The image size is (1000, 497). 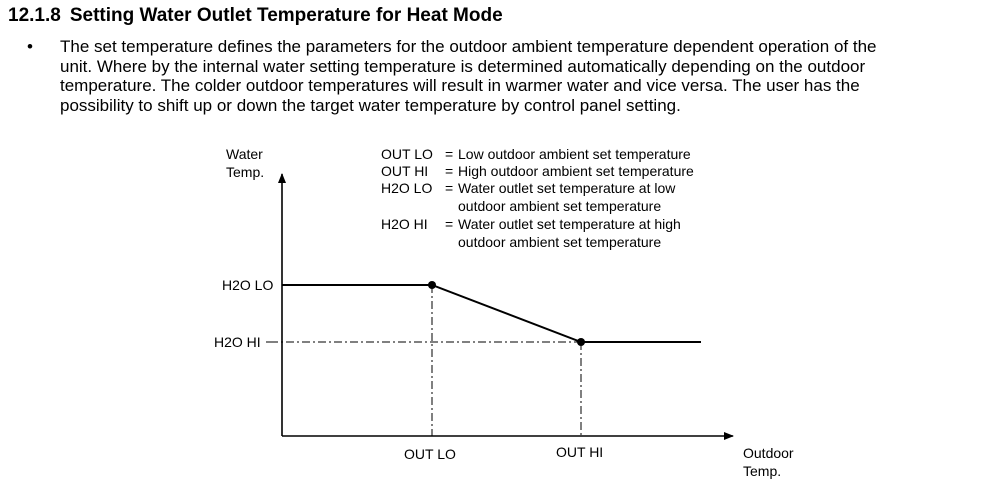 I want to click on section-number: 12.1.8, so click(x=34, y=15).